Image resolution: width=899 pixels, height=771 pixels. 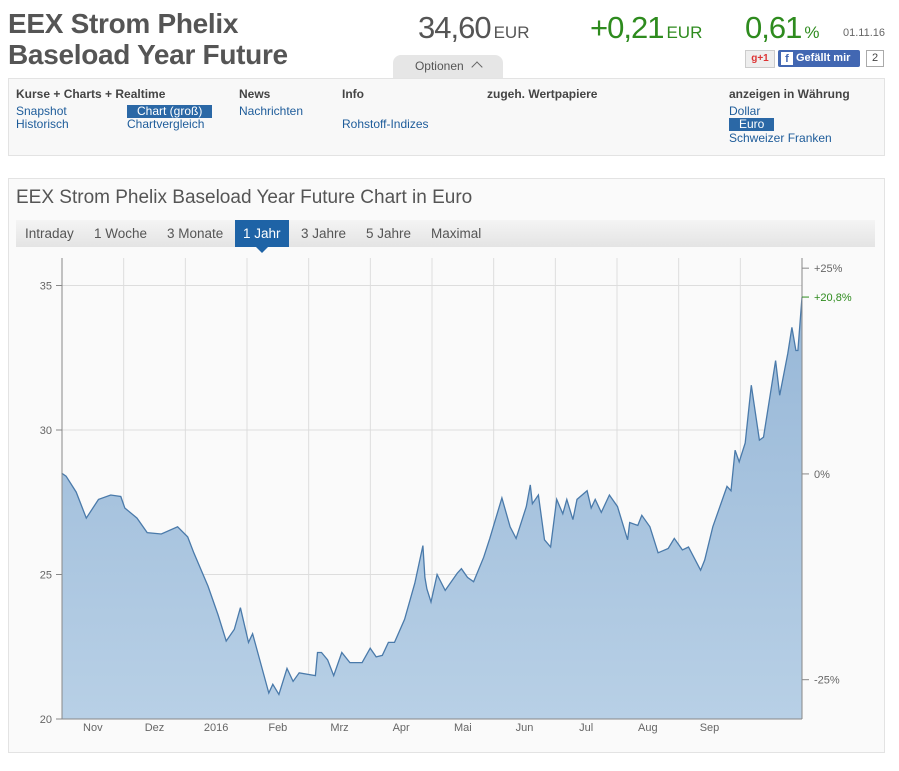 What do you see at coordinates (463, 728) in the screenshot?
I see `x-tick-label: Mai` at bounding box center [463, 728].